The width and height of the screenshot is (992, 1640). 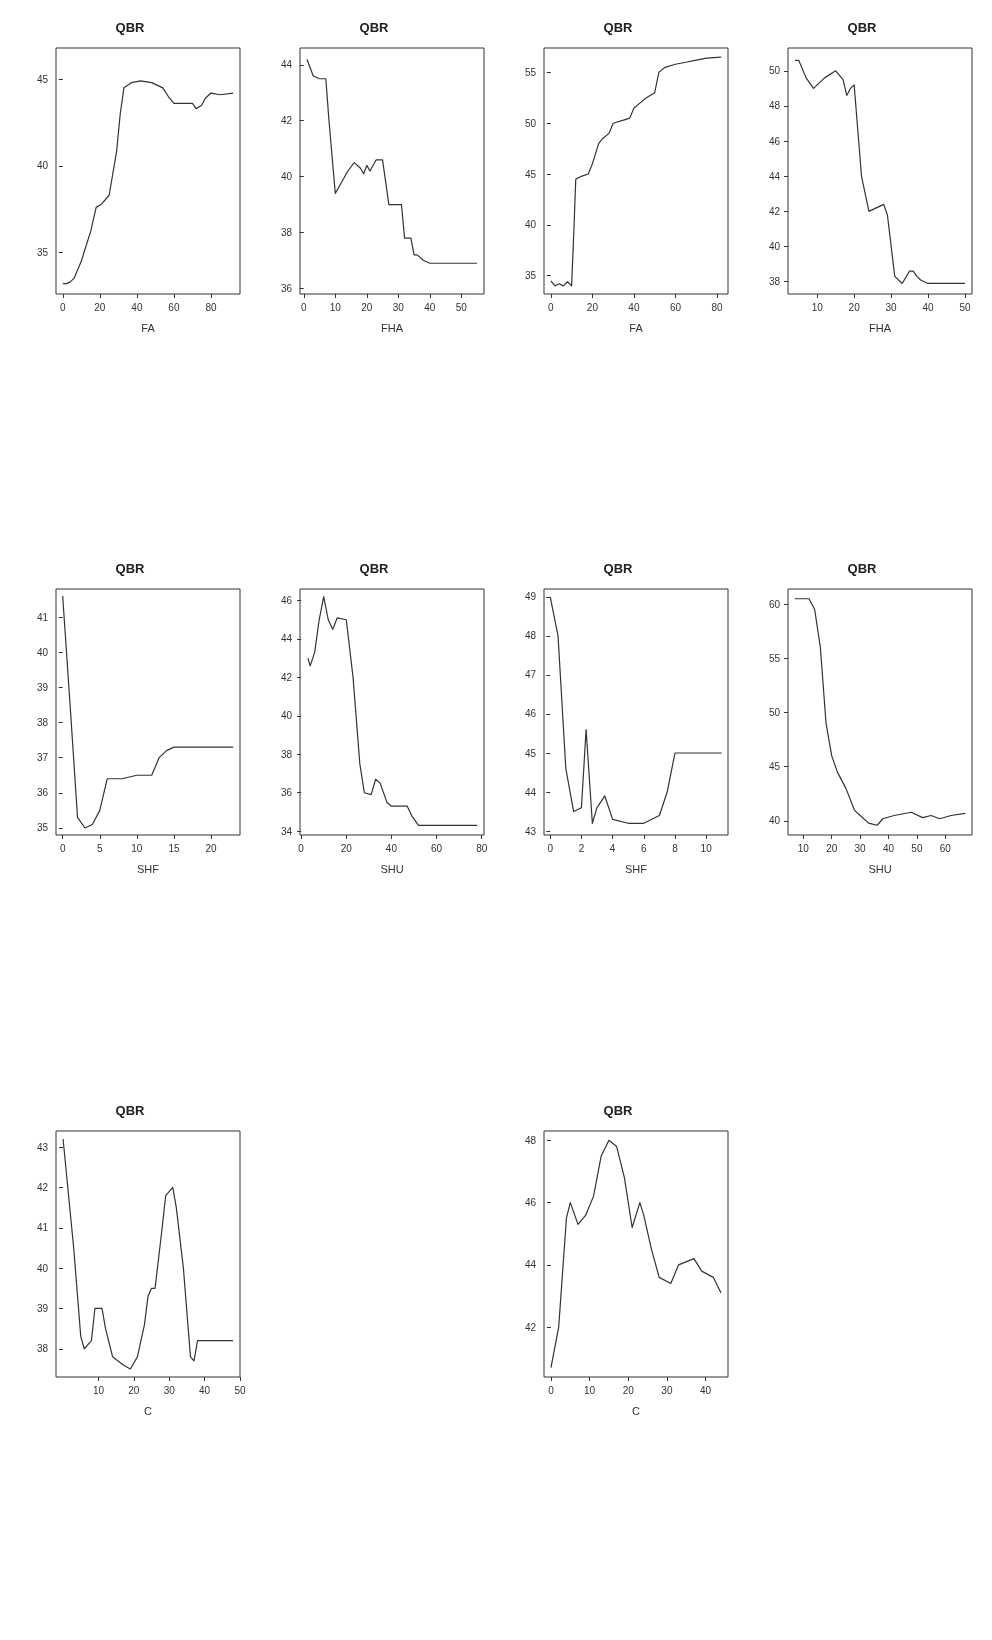 I want to click on y-tick-label: 34, so click(x=286, y=831).